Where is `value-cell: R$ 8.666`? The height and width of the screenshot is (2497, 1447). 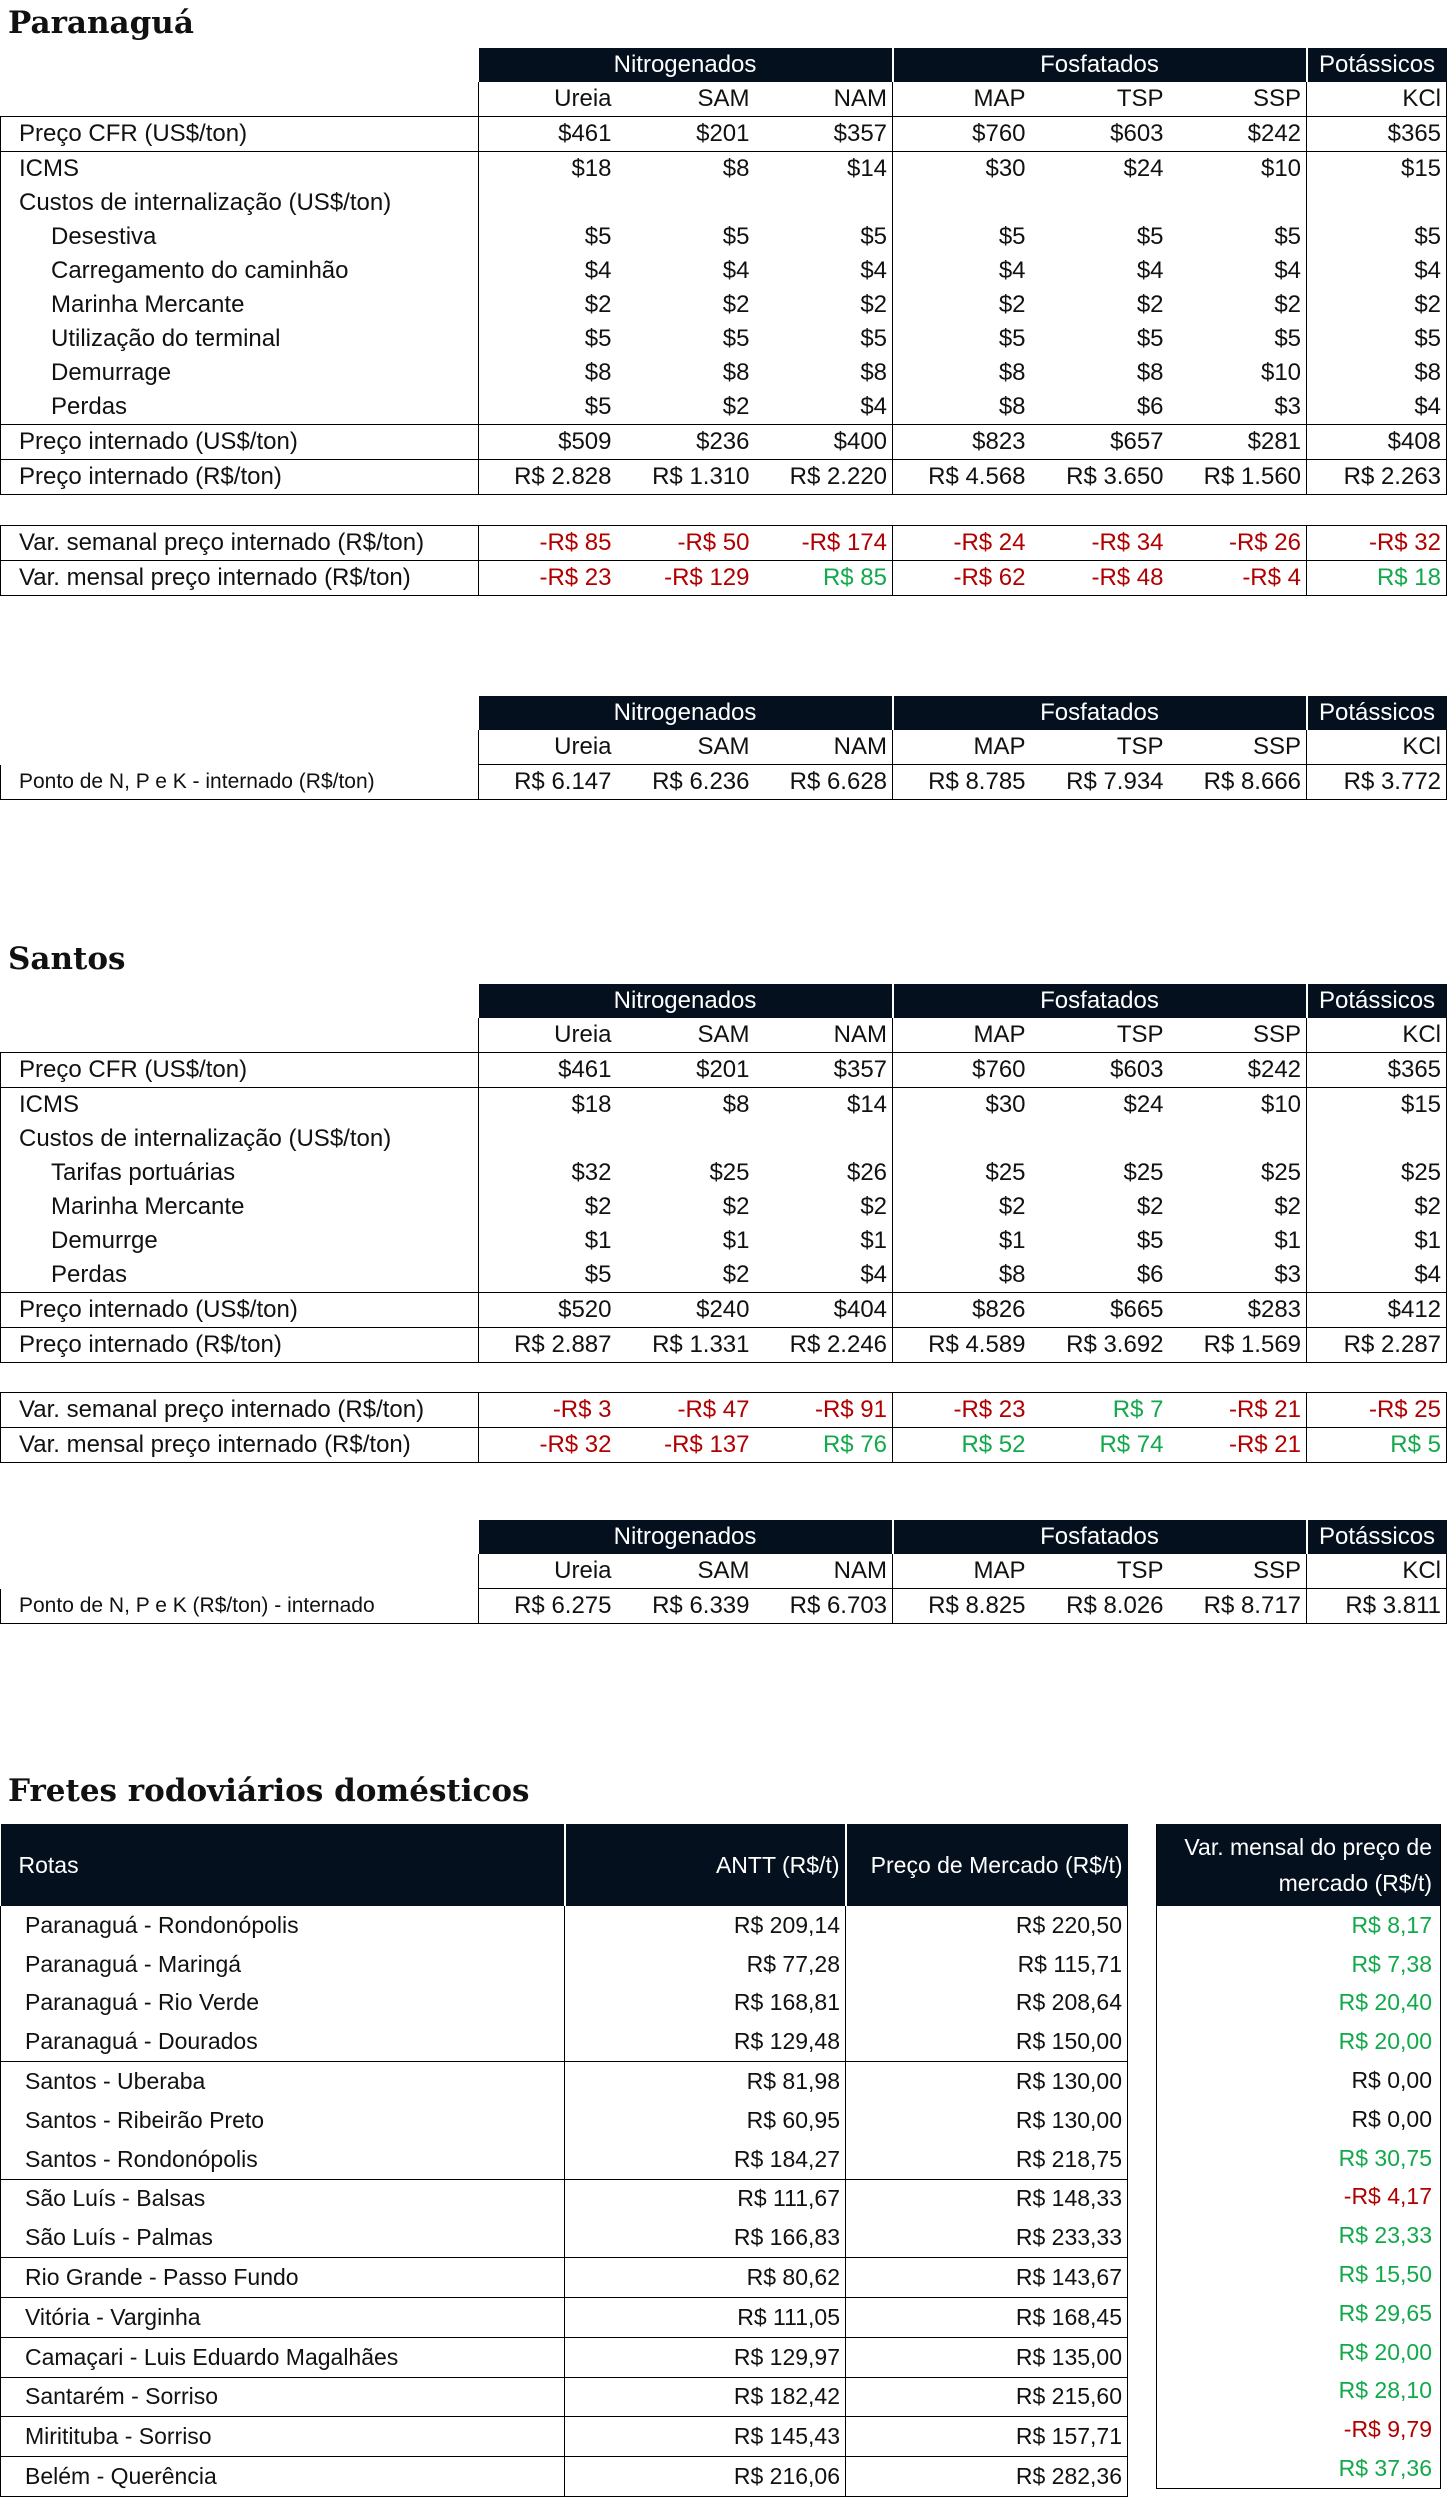
value-cell: R$ 8.666 is located at coordinates (1238, 782).